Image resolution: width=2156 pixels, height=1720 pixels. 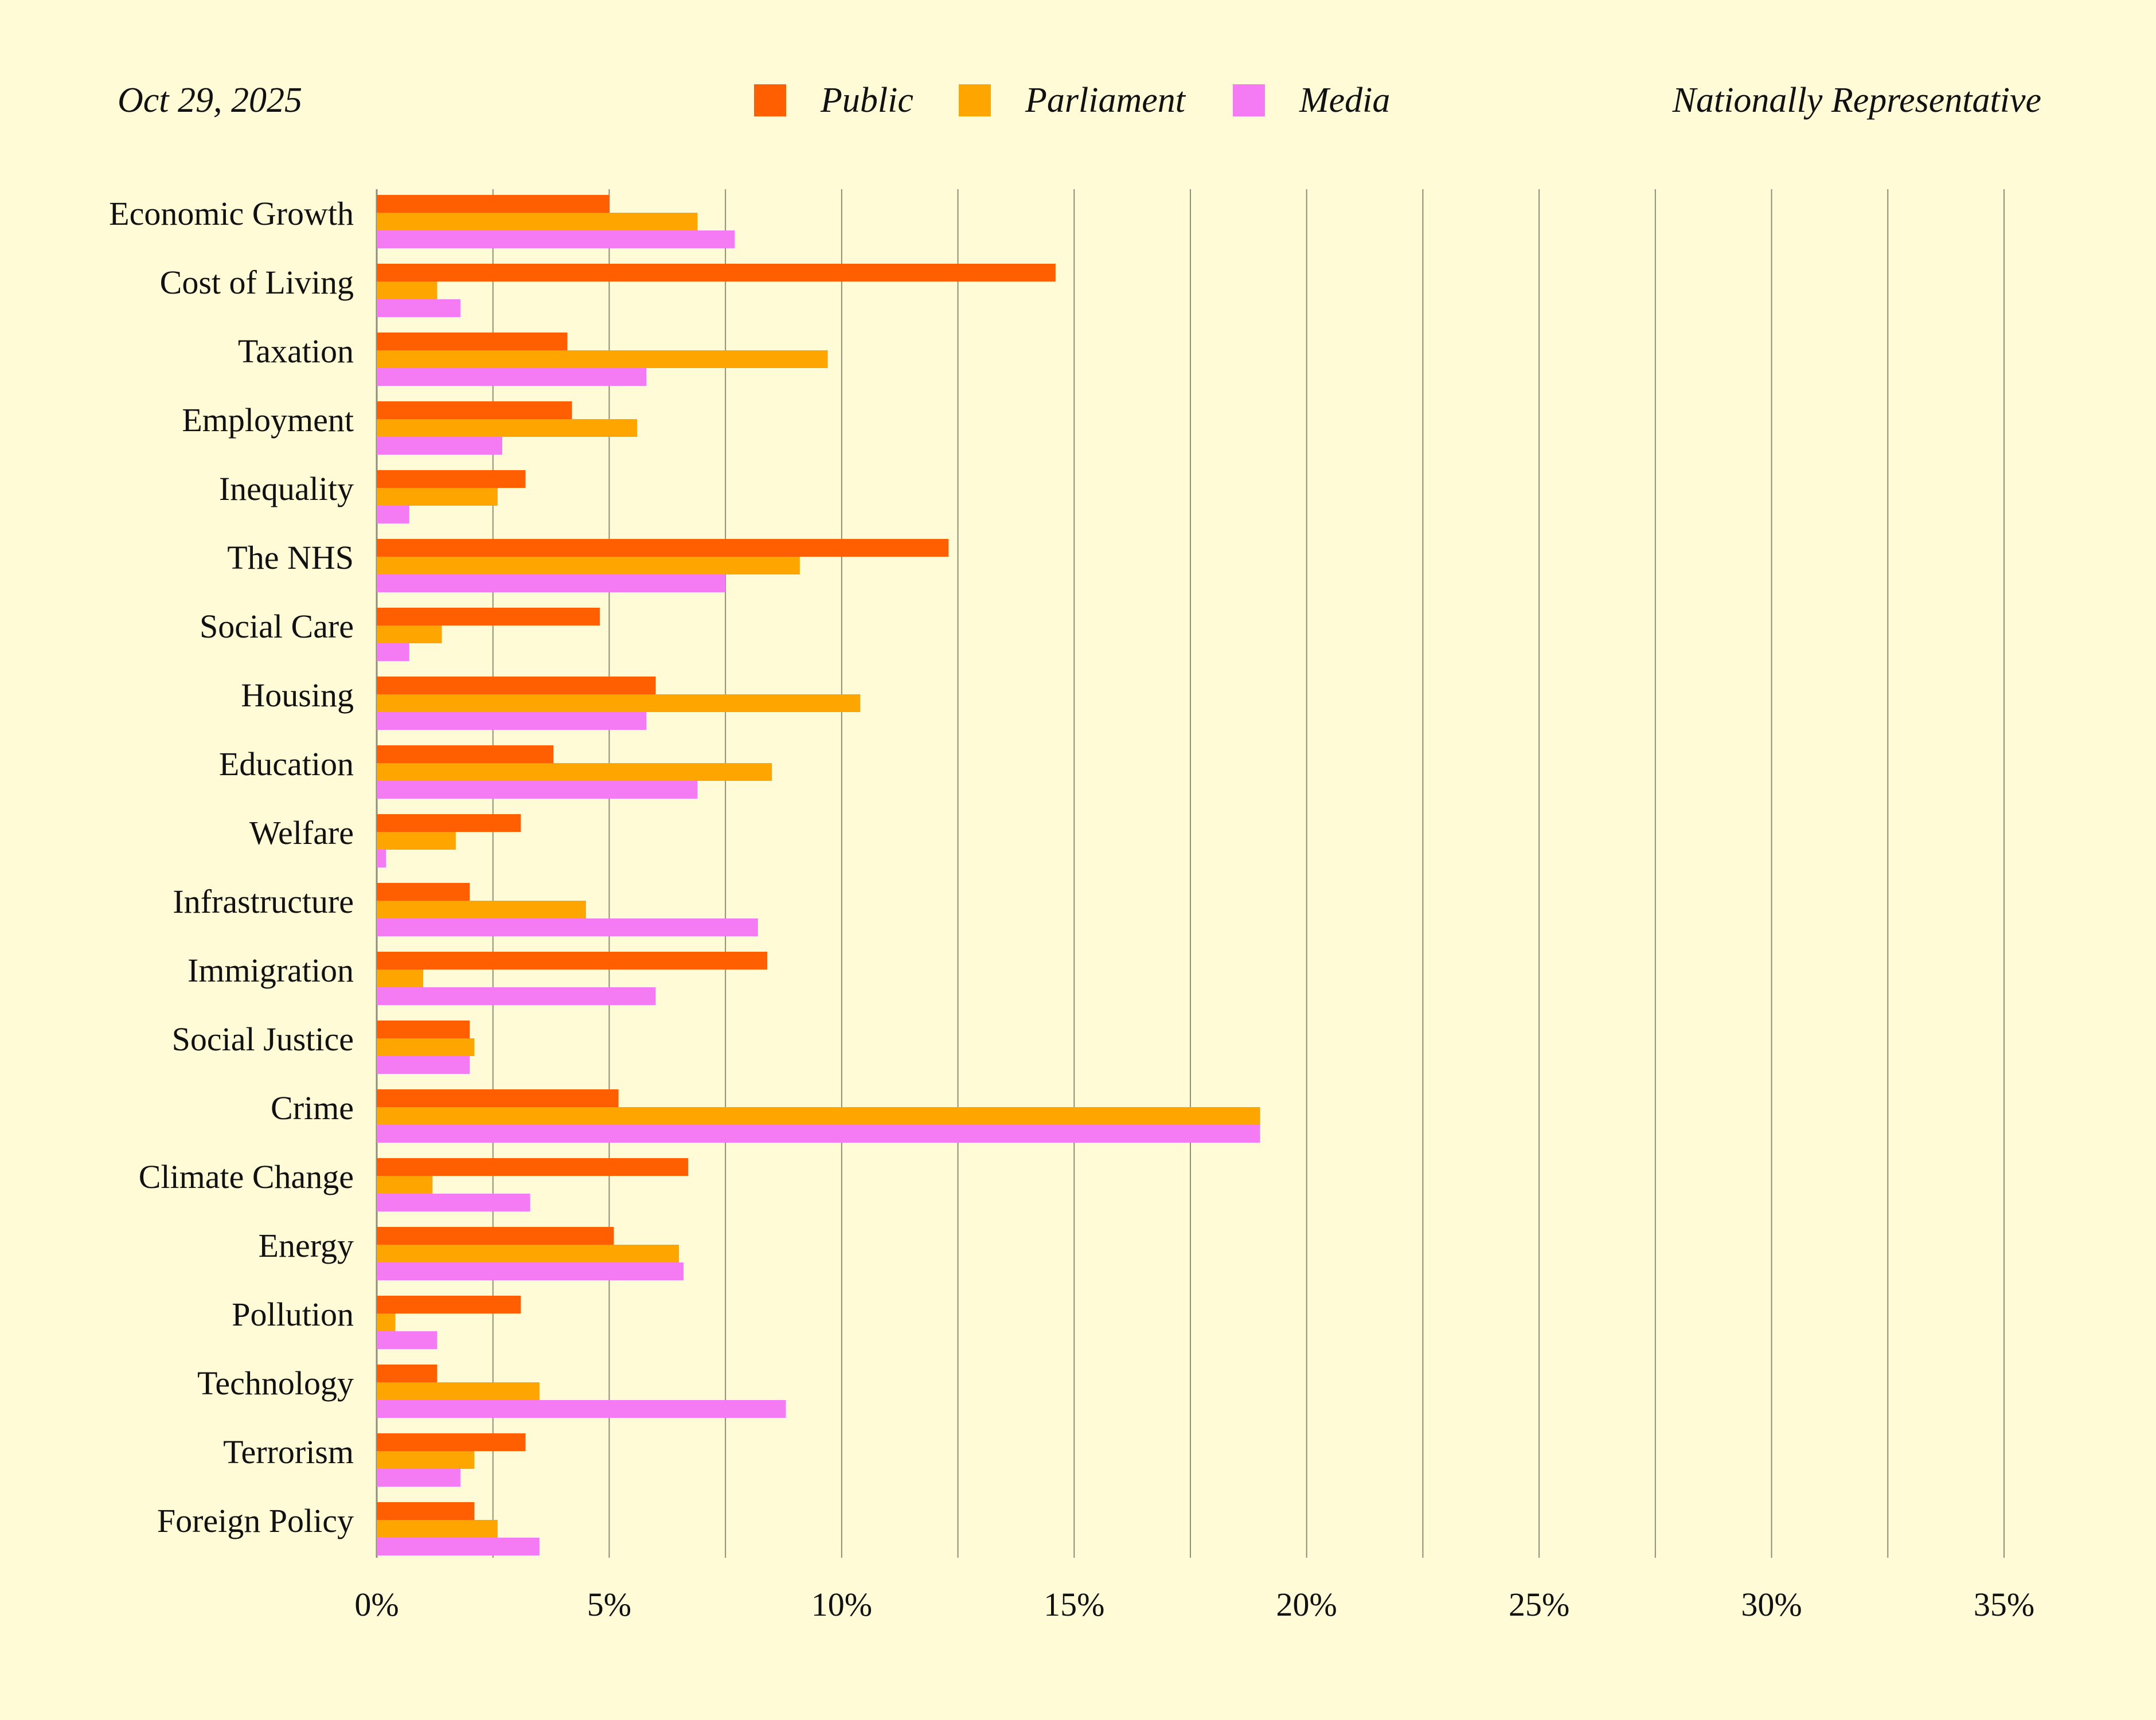 I want to click on category-label-taxation: Taxation, so click(x=296, y=351).